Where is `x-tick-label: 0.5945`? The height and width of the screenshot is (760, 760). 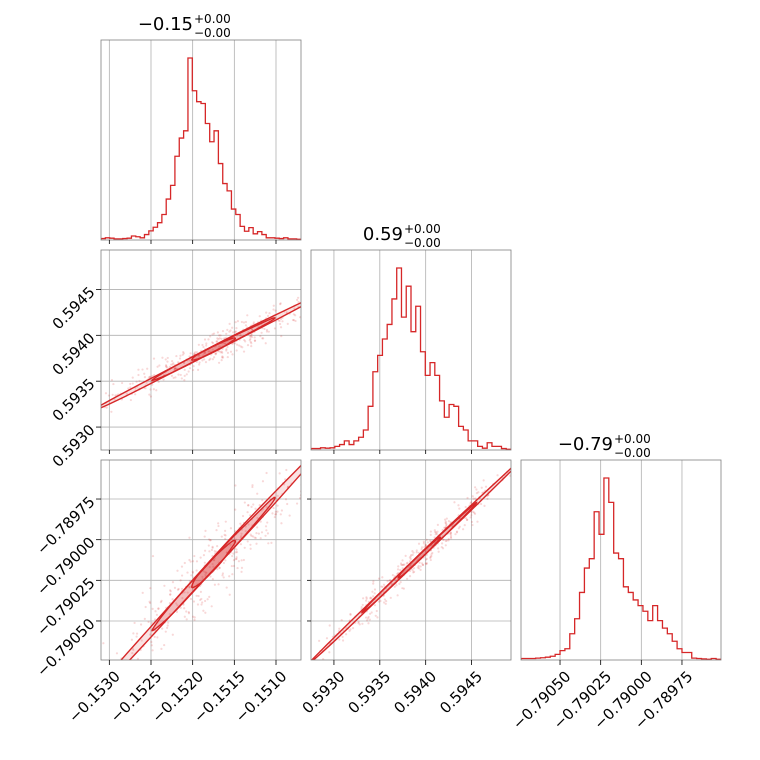
x-tick-label: 0.5945 is located at coordinates (461, 692).